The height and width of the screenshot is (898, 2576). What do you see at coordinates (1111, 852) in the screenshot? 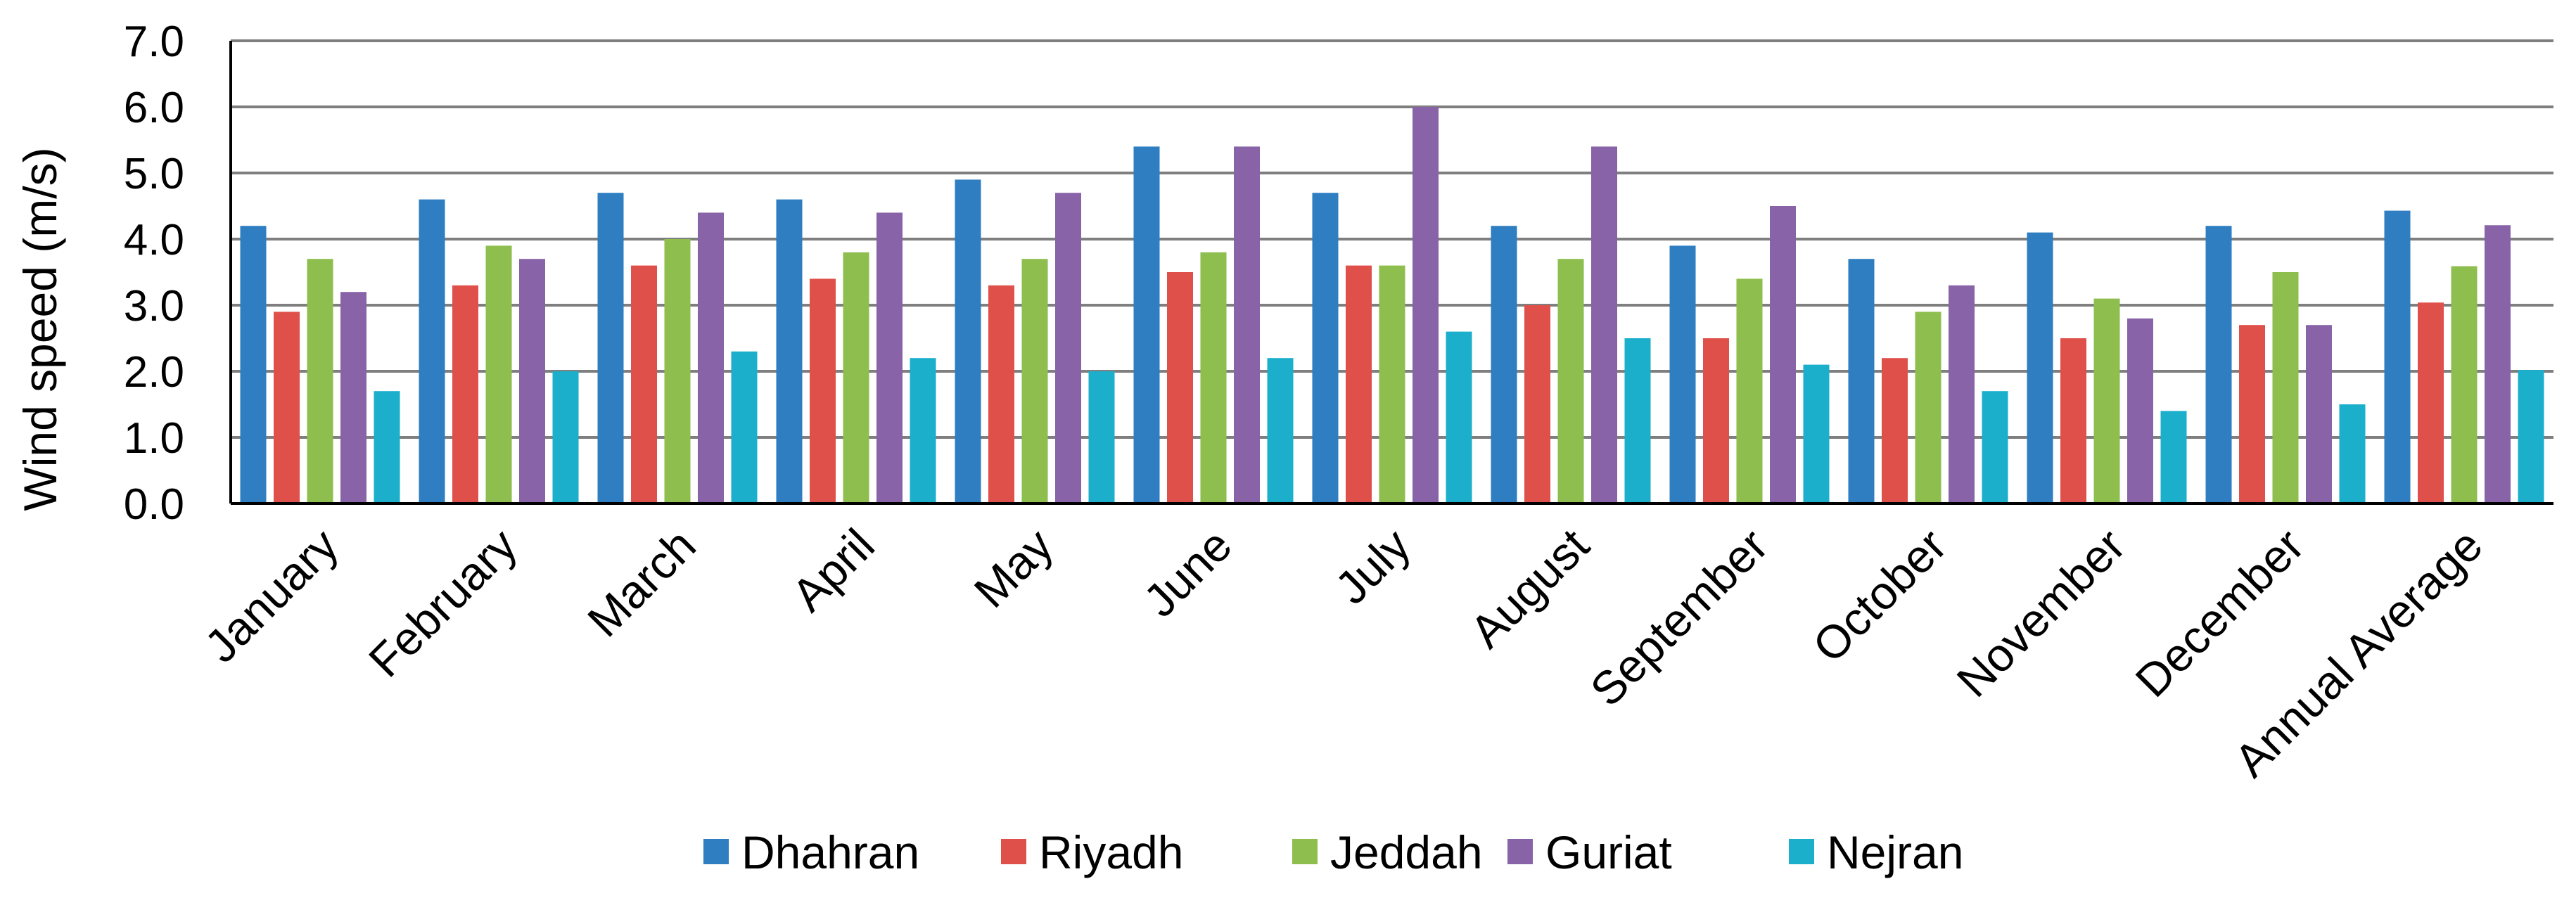
I see `legend-label-riyadh: Riyadh` at bounding box center [1111, 852].